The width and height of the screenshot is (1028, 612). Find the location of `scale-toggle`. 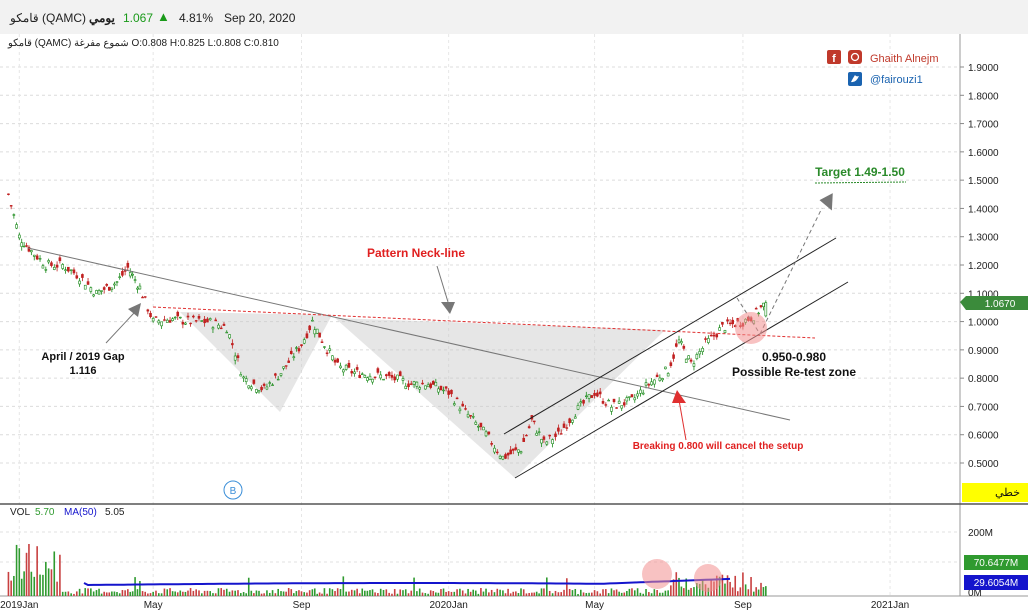

scale-toggle is located at coordinates (995, 492).